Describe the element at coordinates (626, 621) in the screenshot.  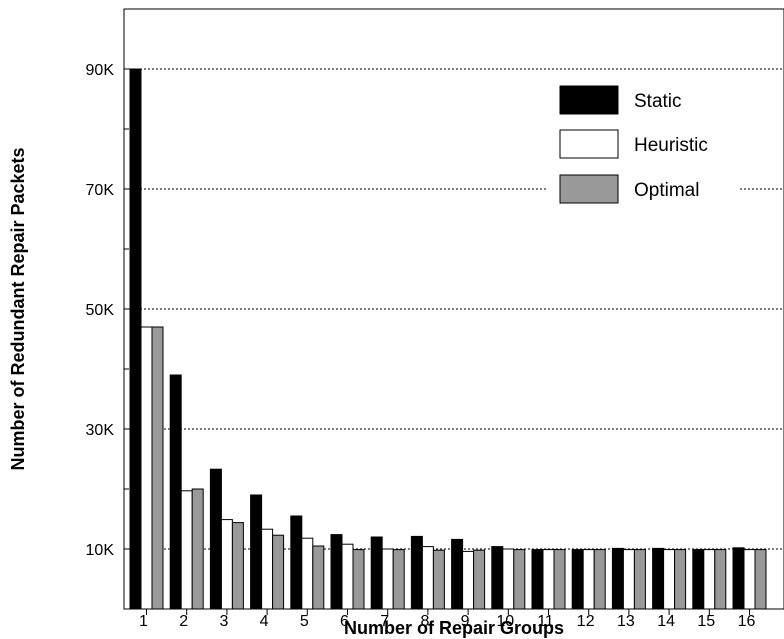
I see `x-tick-label: 13` at that location.